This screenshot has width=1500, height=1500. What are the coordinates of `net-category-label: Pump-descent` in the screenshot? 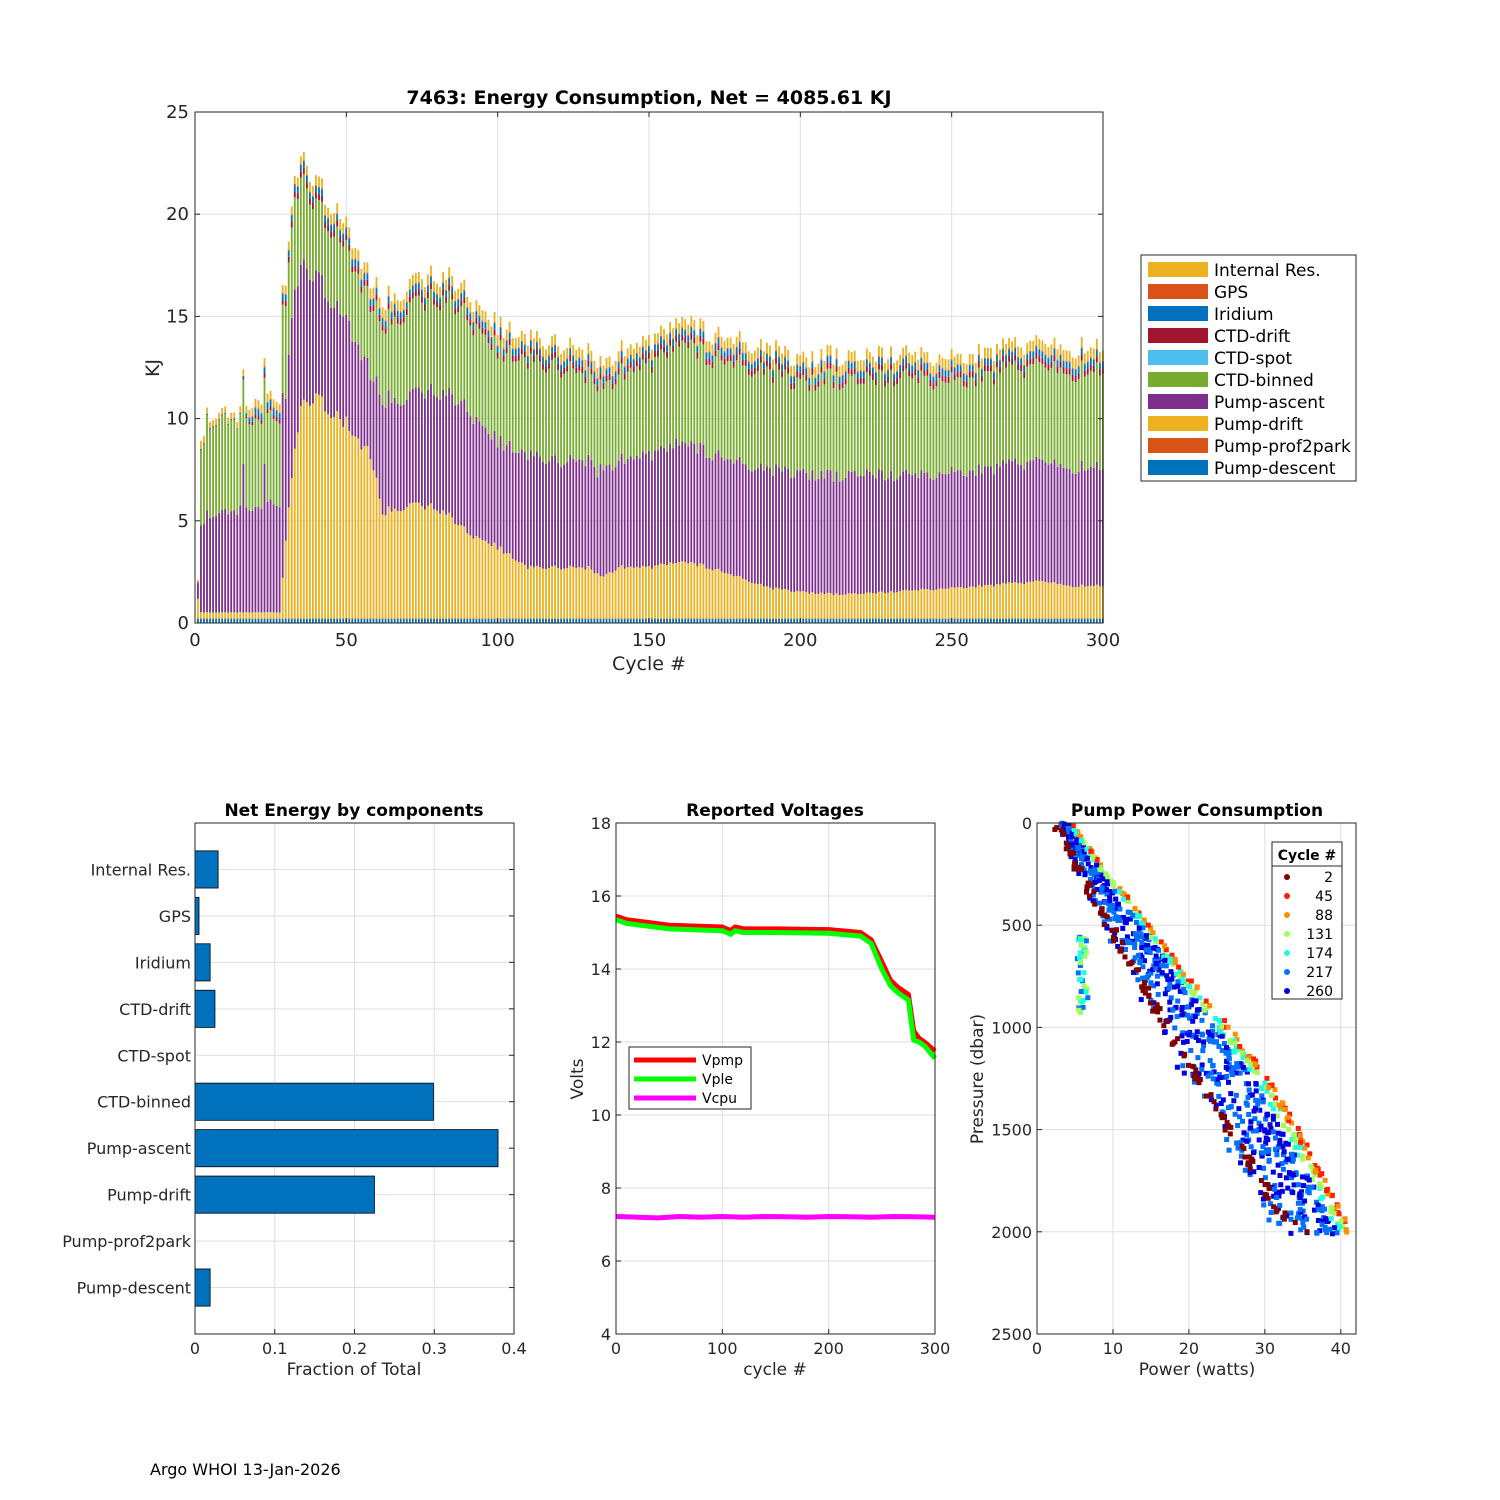 It's located at (134, 1288).